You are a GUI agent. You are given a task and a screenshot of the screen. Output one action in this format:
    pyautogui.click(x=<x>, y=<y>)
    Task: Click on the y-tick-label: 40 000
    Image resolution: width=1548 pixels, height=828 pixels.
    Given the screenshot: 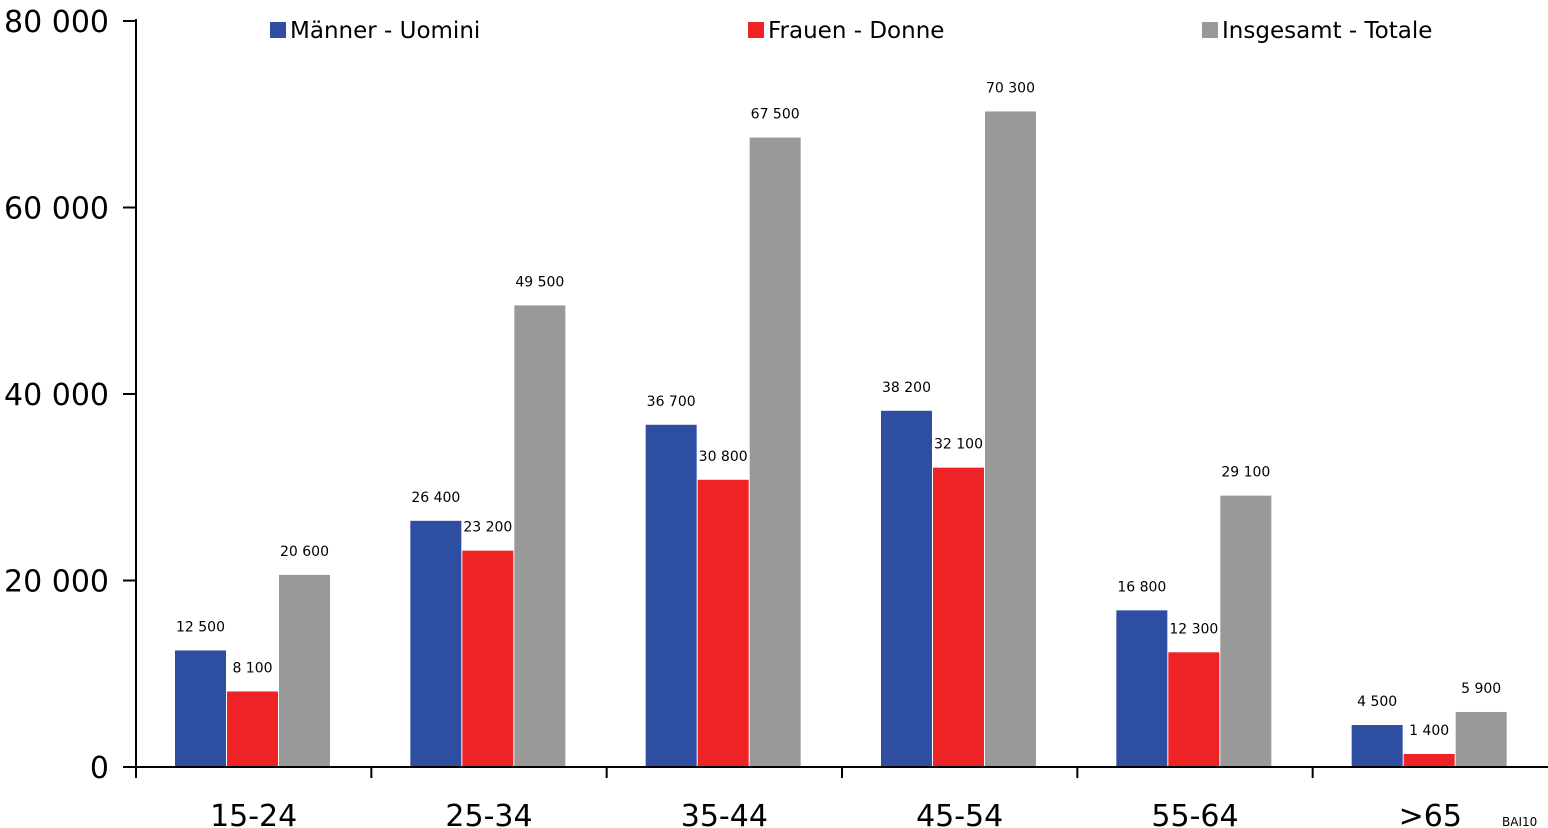 What is the action you would take?
    pyautogui.click(x=56, y=395)
    